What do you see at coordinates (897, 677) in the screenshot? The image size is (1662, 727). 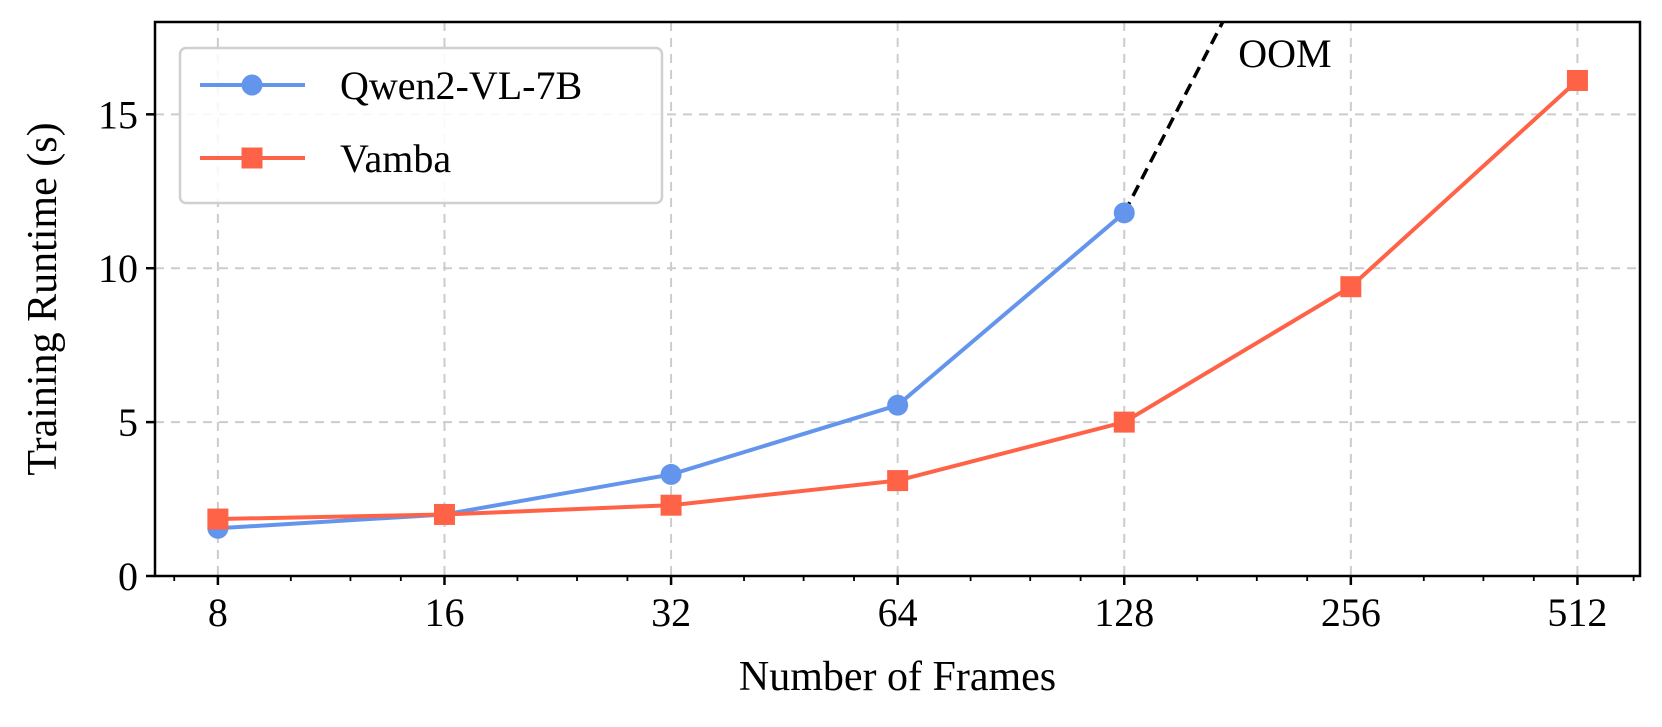 I see `x-axis-label: Number of Frames` at bounding box center [897, 677].